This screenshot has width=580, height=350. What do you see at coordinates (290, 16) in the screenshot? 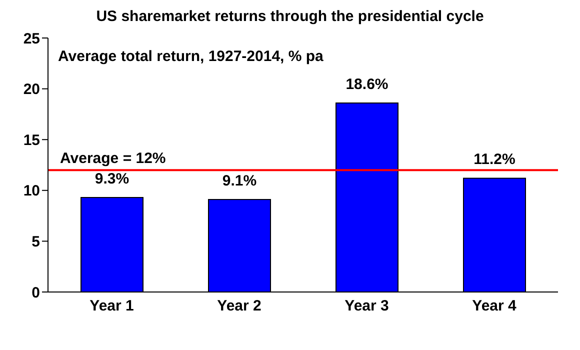
I see `chart-title: US sharemarket returns through the presidential cycle` at bounding box center [290, 16].